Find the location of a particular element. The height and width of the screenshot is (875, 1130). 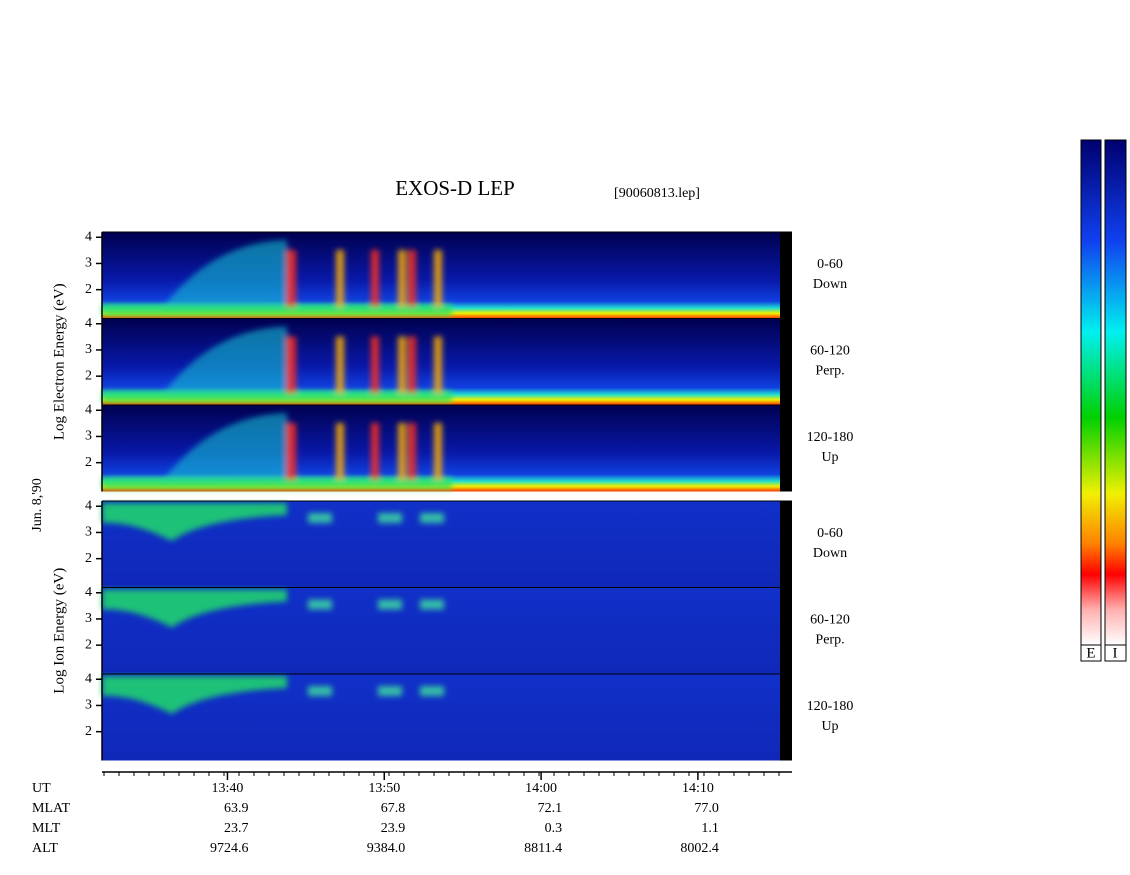

orbit-value: 67.8 is located at coordinates (393, 808).